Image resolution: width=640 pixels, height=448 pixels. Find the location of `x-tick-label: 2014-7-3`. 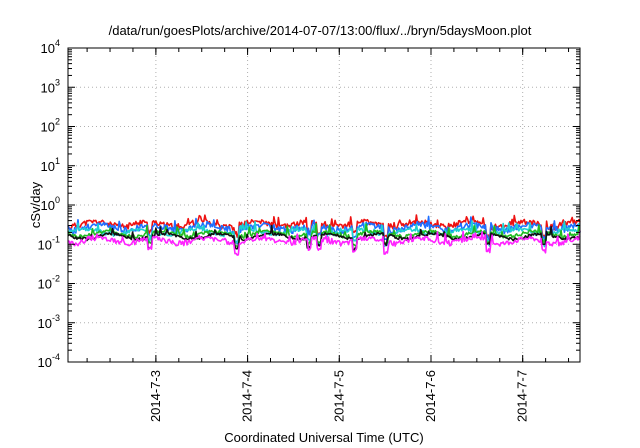

x-tick-label: 2014-7-3 is located at coordinates (155, 396).